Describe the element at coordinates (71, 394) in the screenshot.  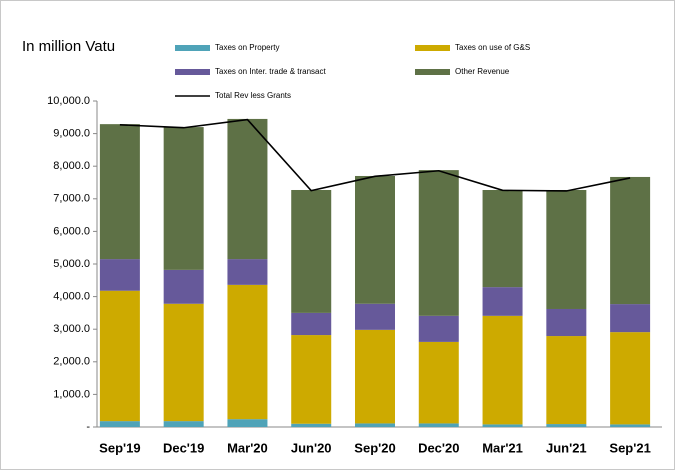
I see `y-tick-label: 1,000.0` at that location.